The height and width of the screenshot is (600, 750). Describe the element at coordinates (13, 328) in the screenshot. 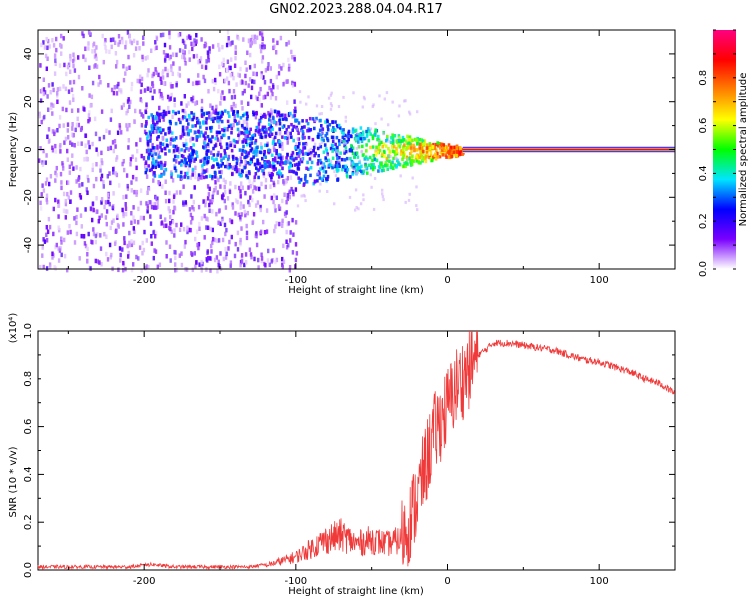

I see `snr-y-scale-label: (x10⁴)` at that location.